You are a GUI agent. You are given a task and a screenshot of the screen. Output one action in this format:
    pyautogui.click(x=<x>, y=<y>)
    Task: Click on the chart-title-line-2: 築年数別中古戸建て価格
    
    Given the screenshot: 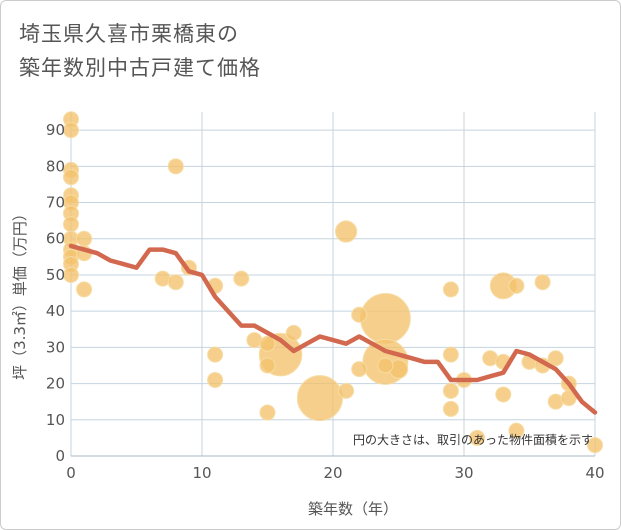 What is the action you would take?
    pyautogui.click(x=140, y=68)
    